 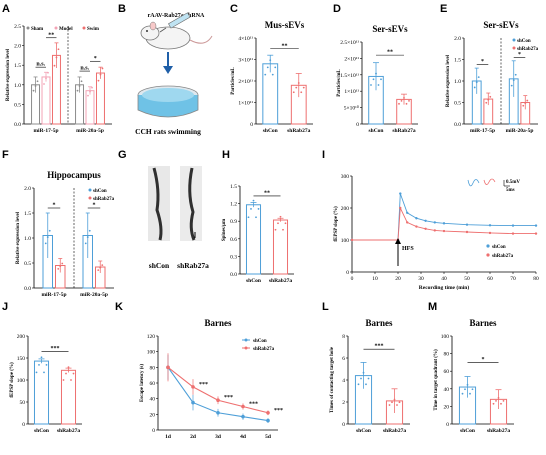 What do you see at coordinates (536, 279) in the screenshot?
I see `x-tick-label: 80` at bounding box center [536, 279].